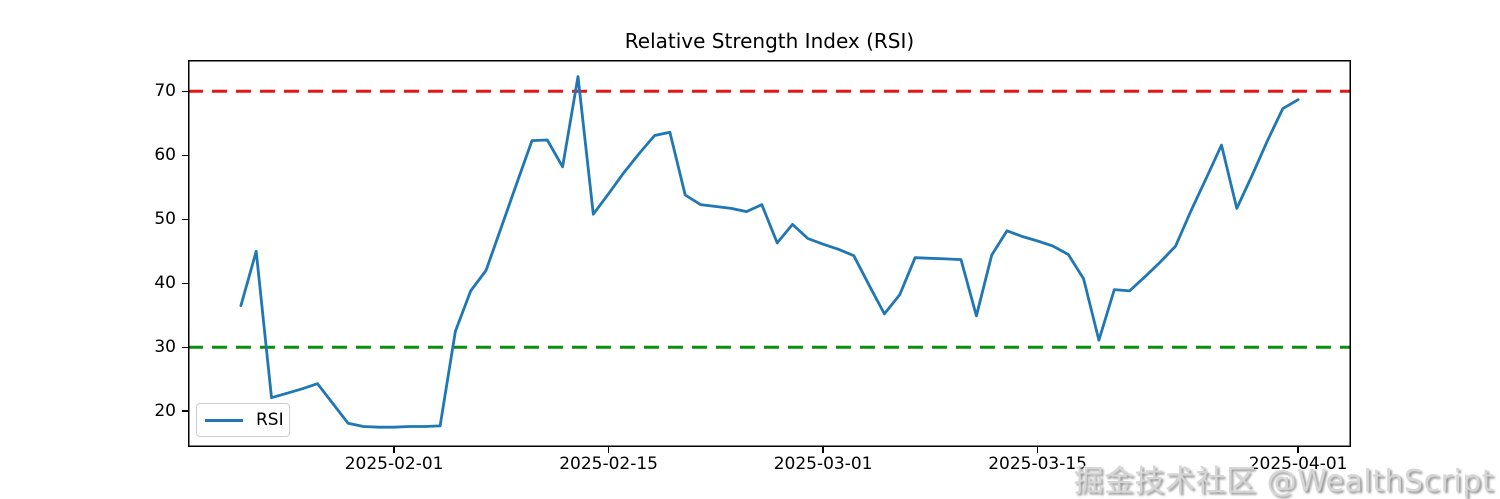 The image size is (1500, 499). Describe the element at coordinates (165, 410) in the screenshot. I see `y-tick-label: 20` at that location.